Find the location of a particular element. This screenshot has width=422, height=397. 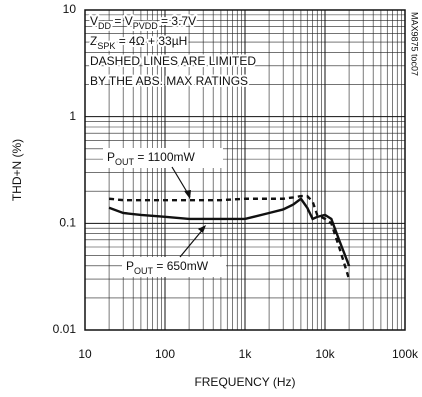

text-part: Z is located at coordinates (93, 41).